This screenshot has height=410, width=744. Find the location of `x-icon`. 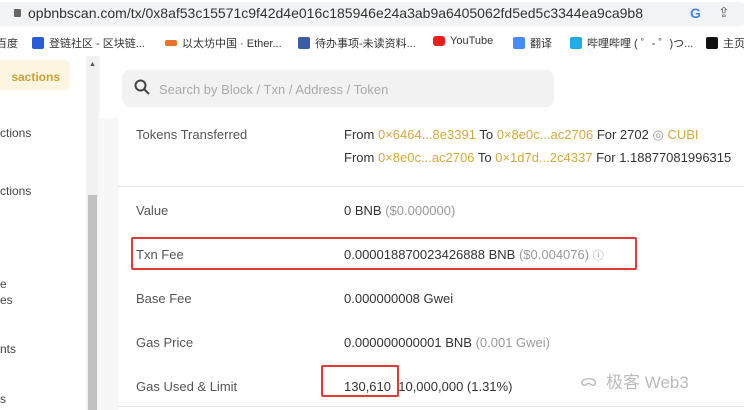

x-icon is located at coordinates (712, 43).